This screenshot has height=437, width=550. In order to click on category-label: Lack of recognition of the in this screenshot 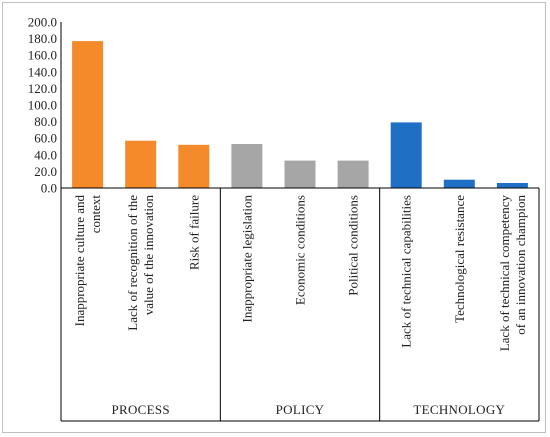, I will do `click(132, 263)`.